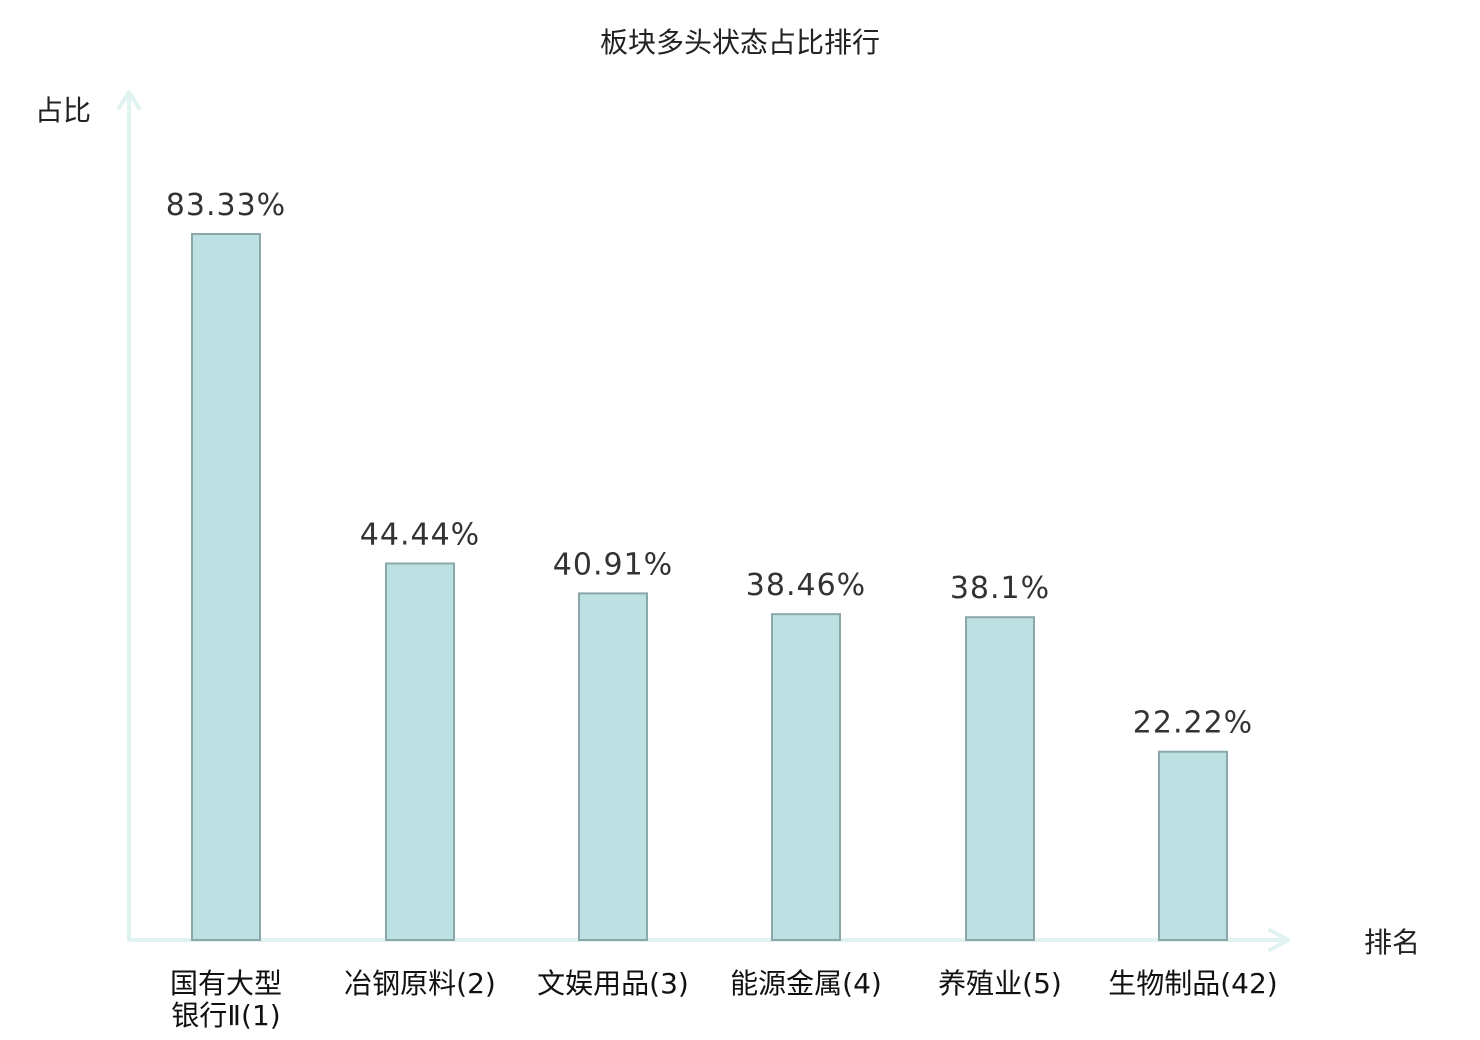 Image resolution: width=1480 pixels, height=1040 pixels. I want to click on bar-value-label: 83.33%, so click(226, 205).